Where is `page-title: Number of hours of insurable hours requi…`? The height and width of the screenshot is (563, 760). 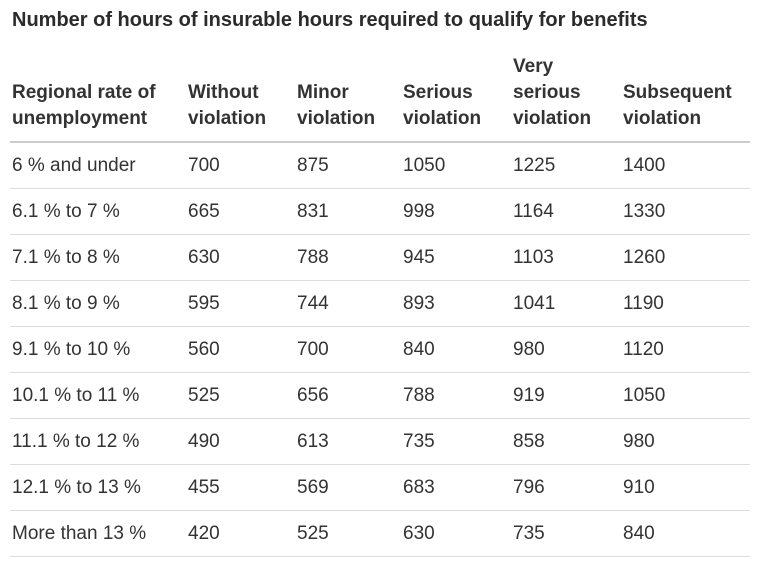
page-title: Number of hours of insurable hours requi… is located at coordinates (330, 20).